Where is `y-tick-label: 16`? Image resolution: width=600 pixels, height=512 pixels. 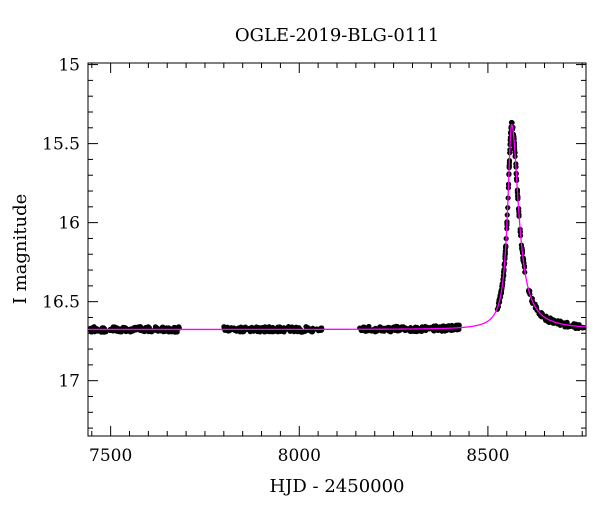
y-tick-label: 16 is located at coordinates (69, 224).